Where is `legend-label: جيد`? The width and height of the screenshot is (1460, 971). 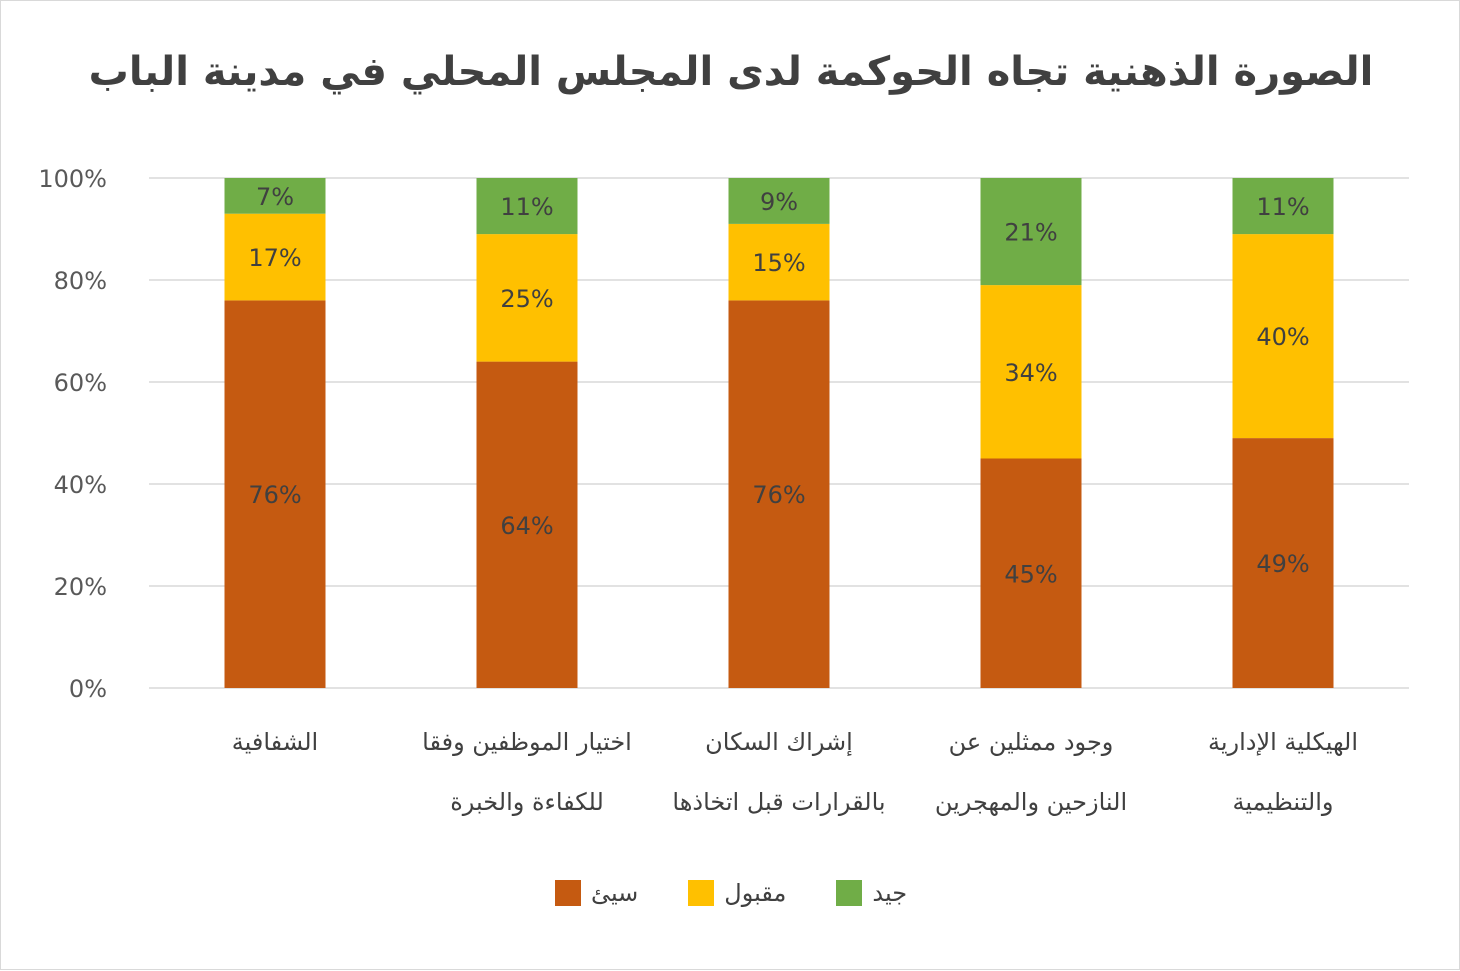
legend-label: جيد is located at coordinates (890, 893).